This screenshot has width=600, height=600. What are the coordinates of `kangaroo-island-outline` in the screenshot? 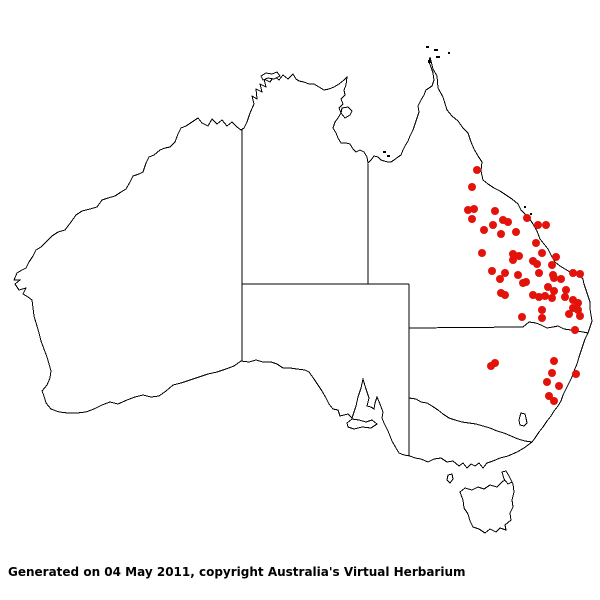 It's located at (362, 424).